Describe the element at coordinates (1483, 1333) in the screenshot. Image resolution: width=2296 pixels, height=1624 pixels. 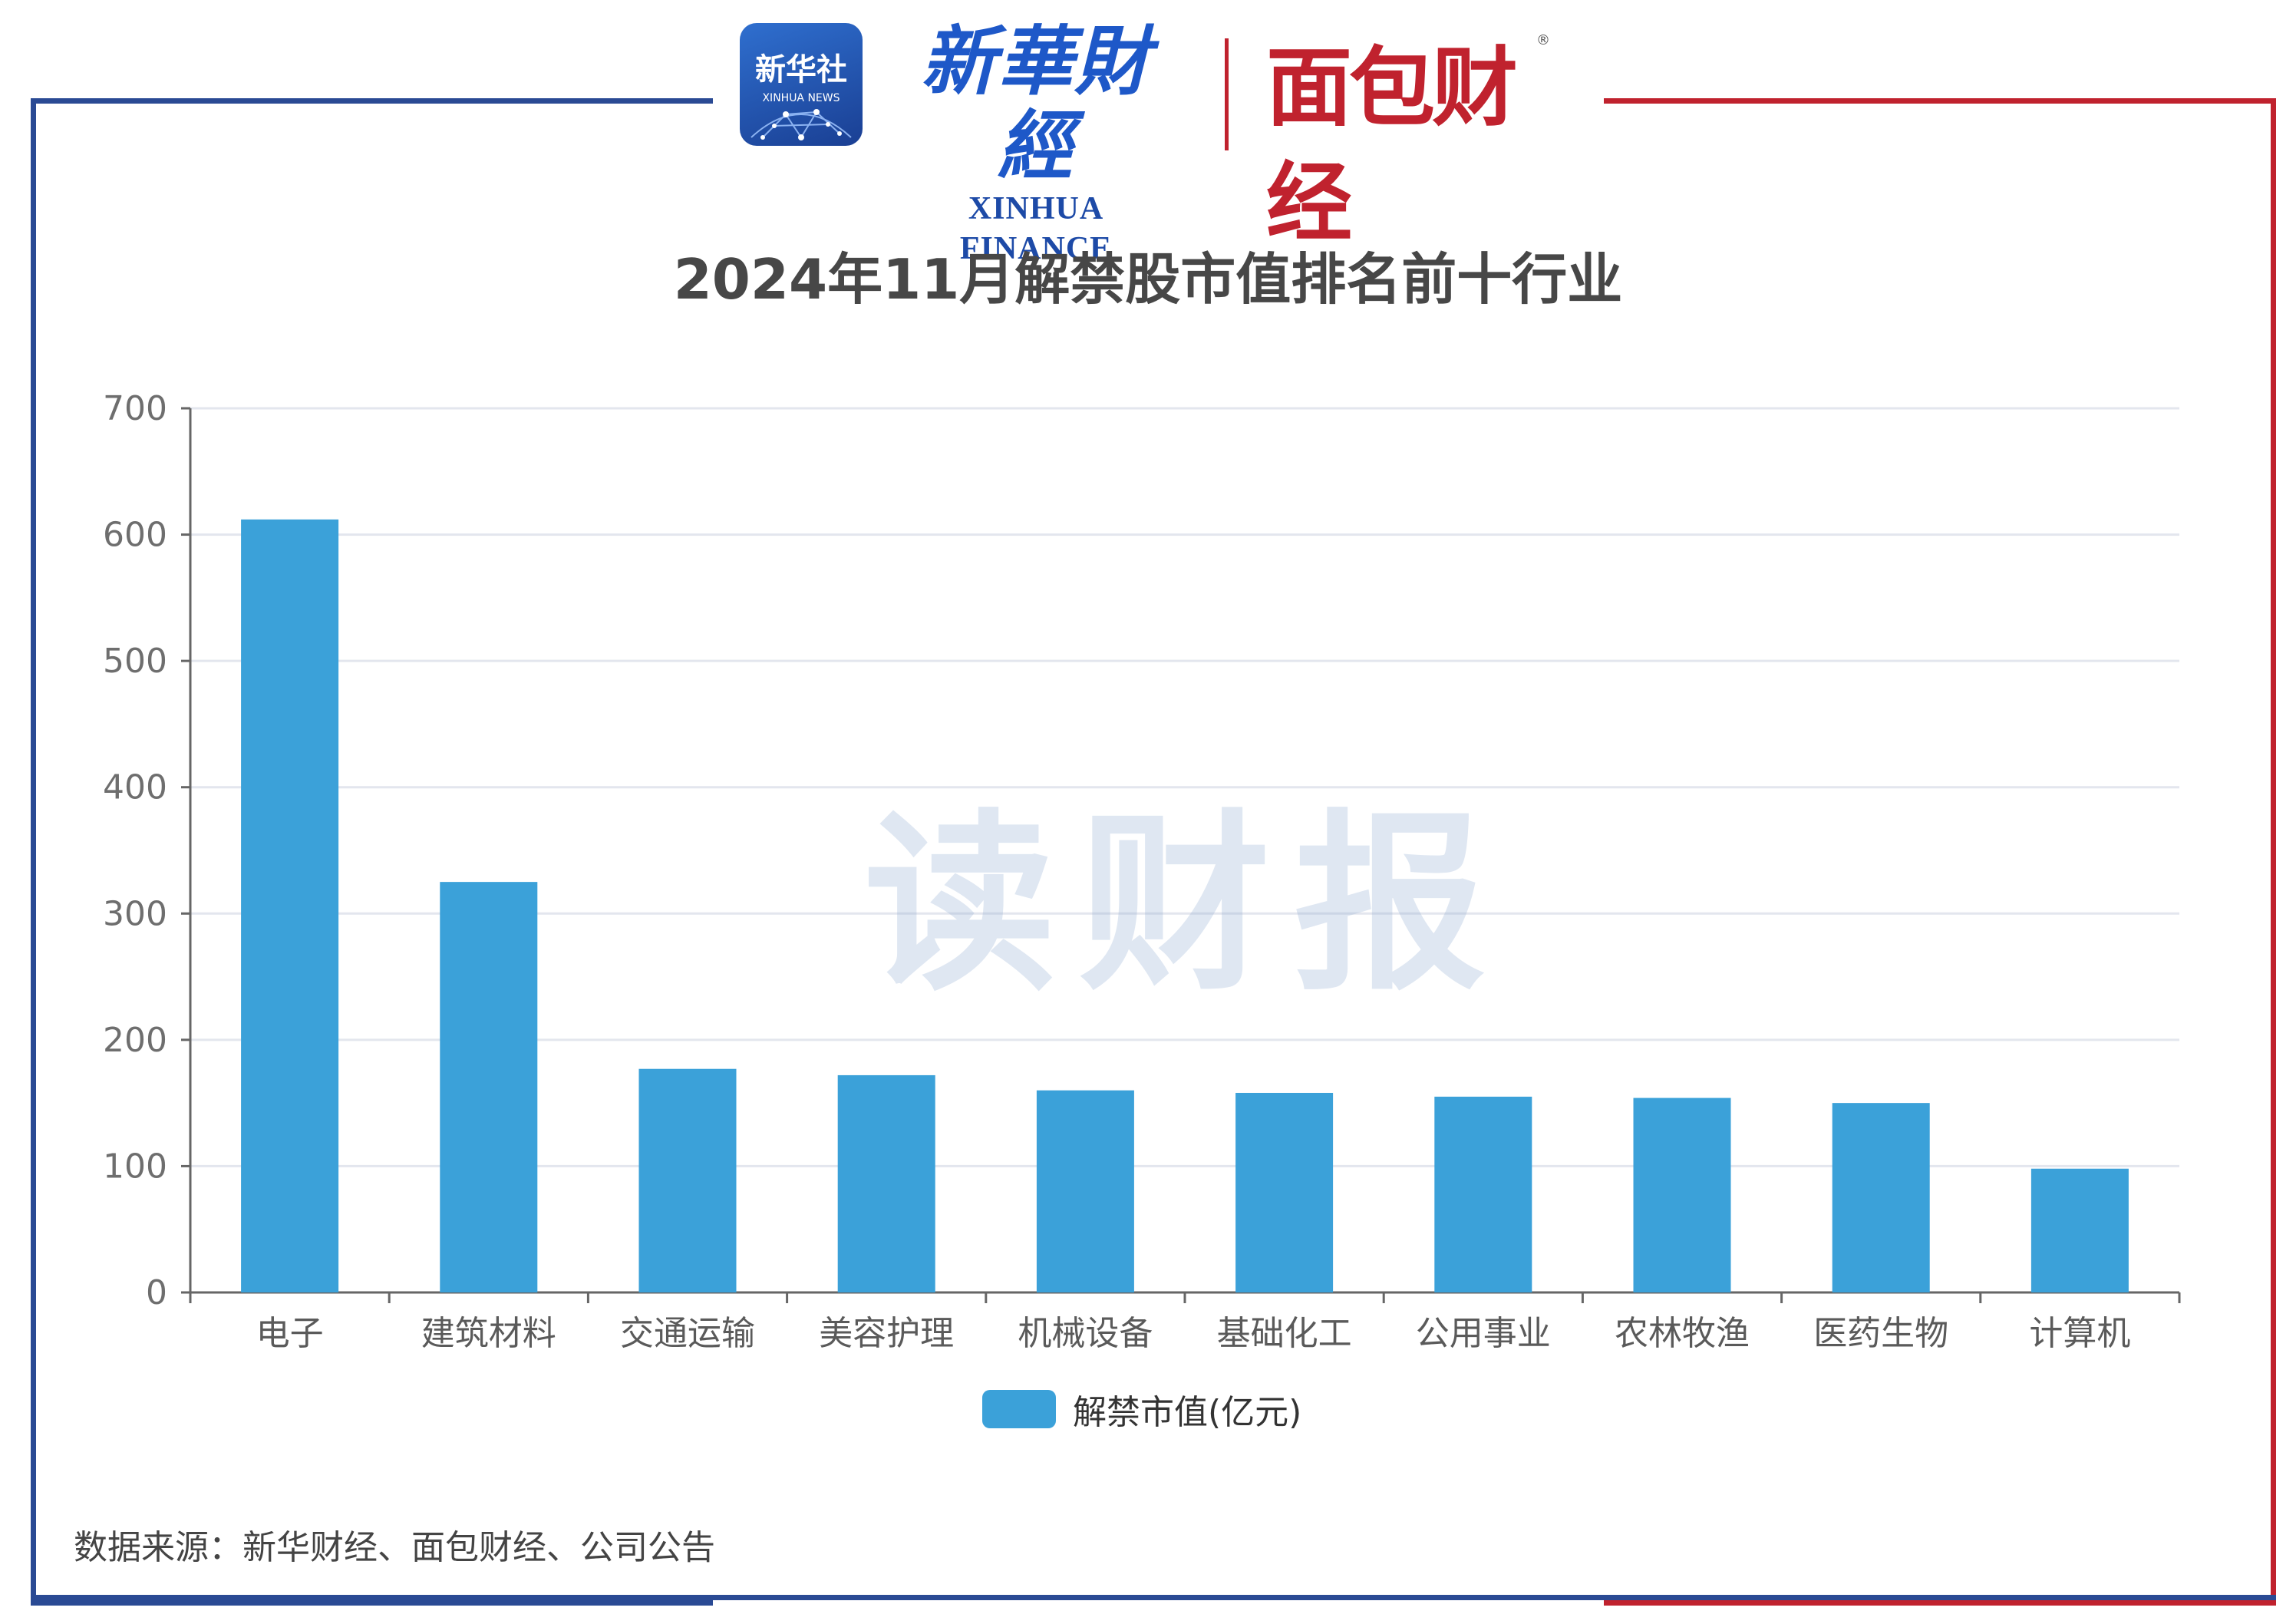
I see `x-tick-label: 公用事业` at that location.